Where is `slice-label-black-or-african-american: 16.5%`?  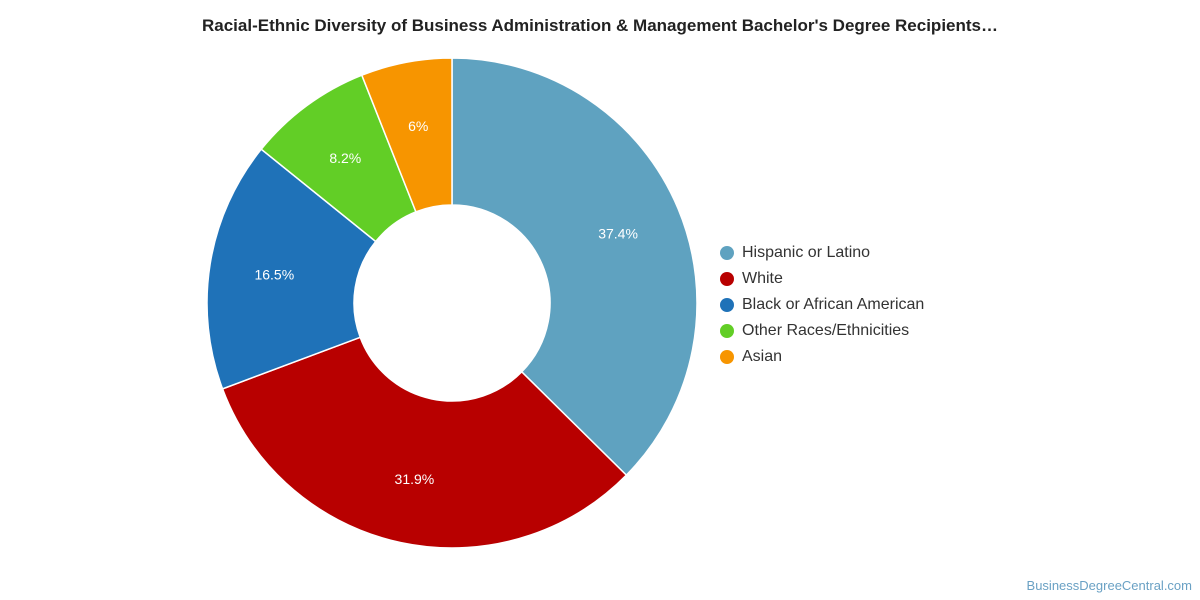
slice-label-black-or-african-american: 16.5% is located at coordinates (274, 274).